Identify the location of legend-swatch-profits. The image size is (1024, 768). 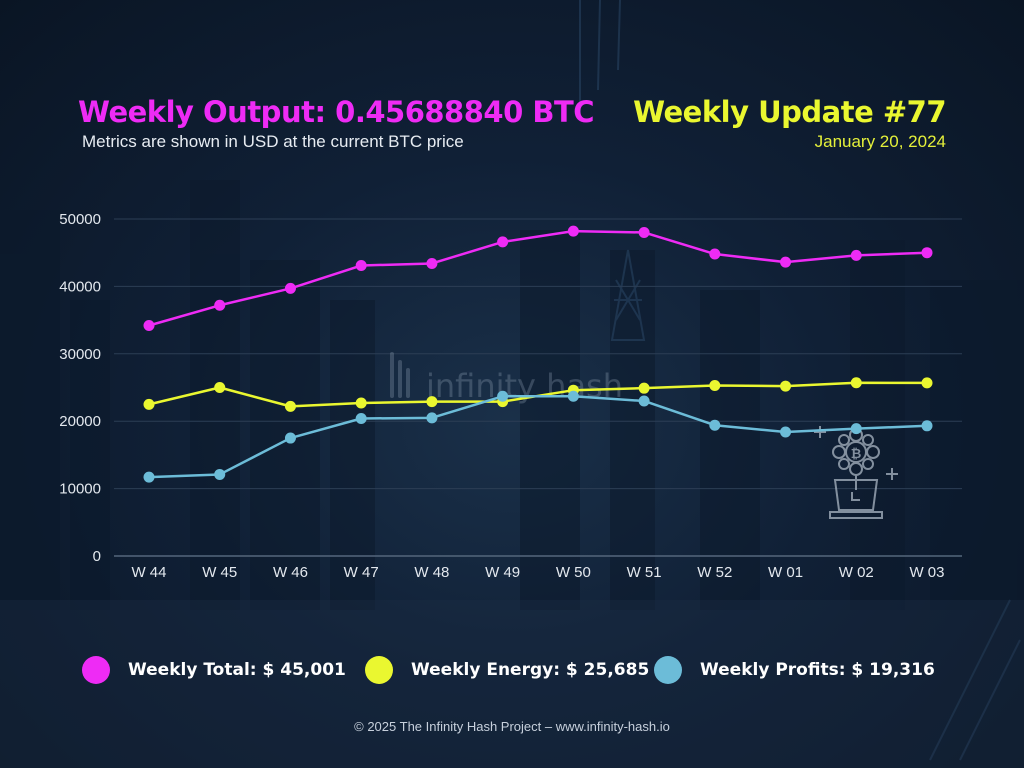
(668, 670).